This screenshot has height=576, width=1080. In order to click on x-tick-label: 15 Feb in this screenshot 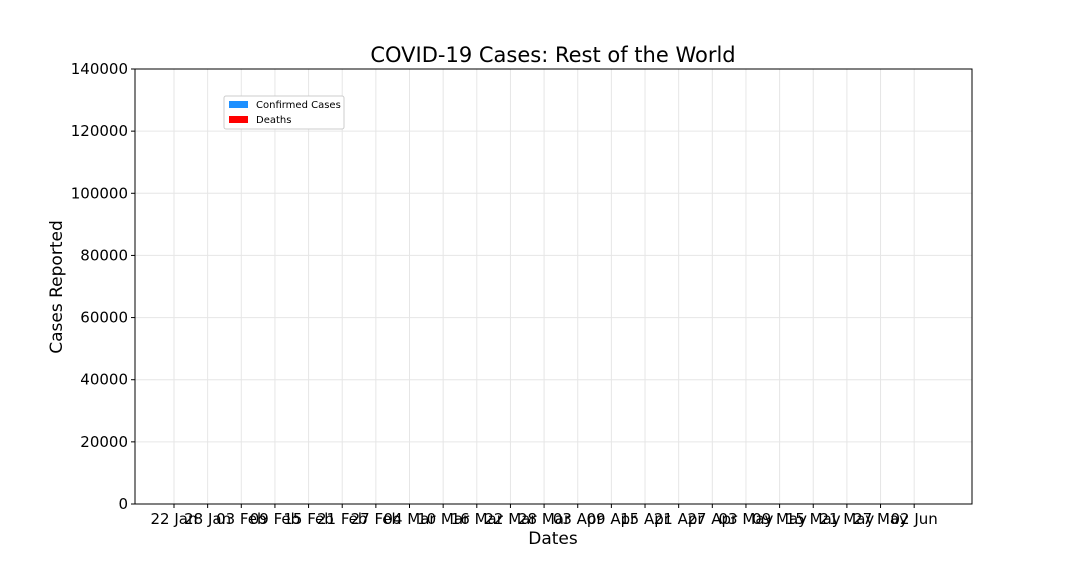, I will do `click(308, 519)`.